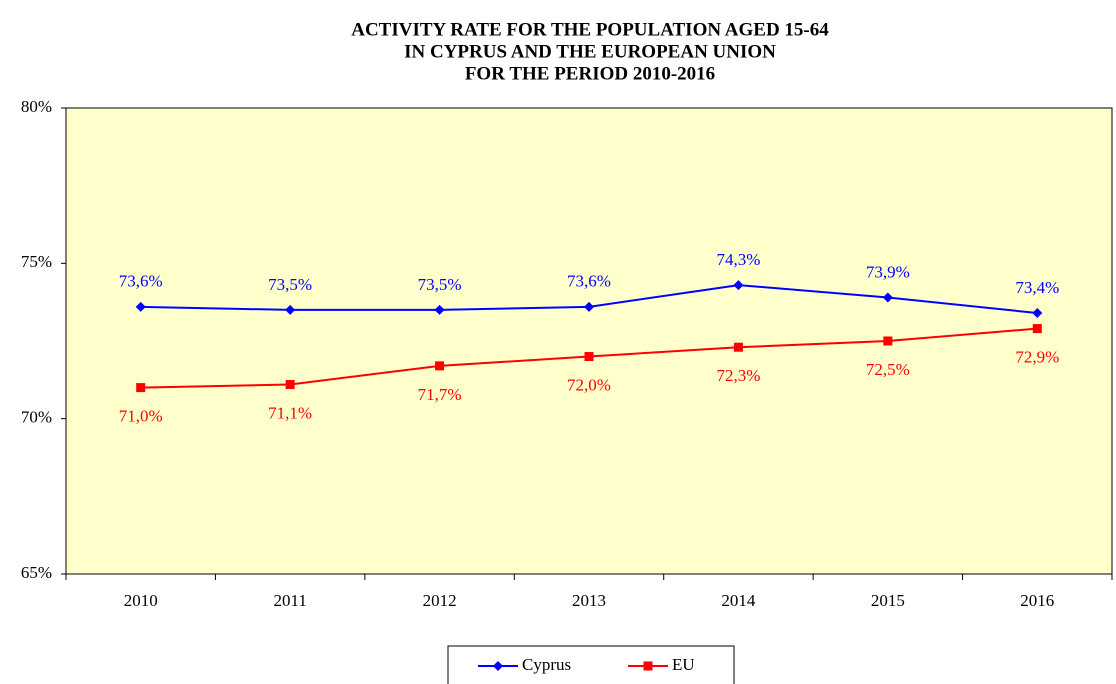 This screenshot has height=684, width=1116. I want to click on x-tick-label: 2011, so click(289, 600).